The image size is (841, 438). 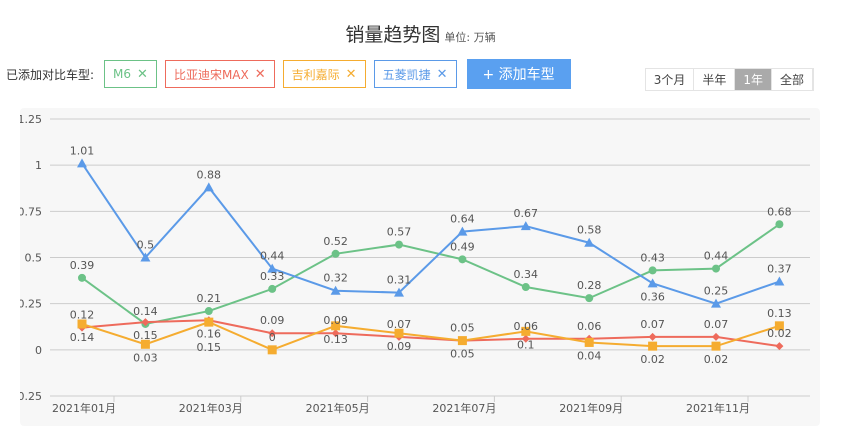 I want to click on y-tick-label: 1, so click(x=38, y=165).